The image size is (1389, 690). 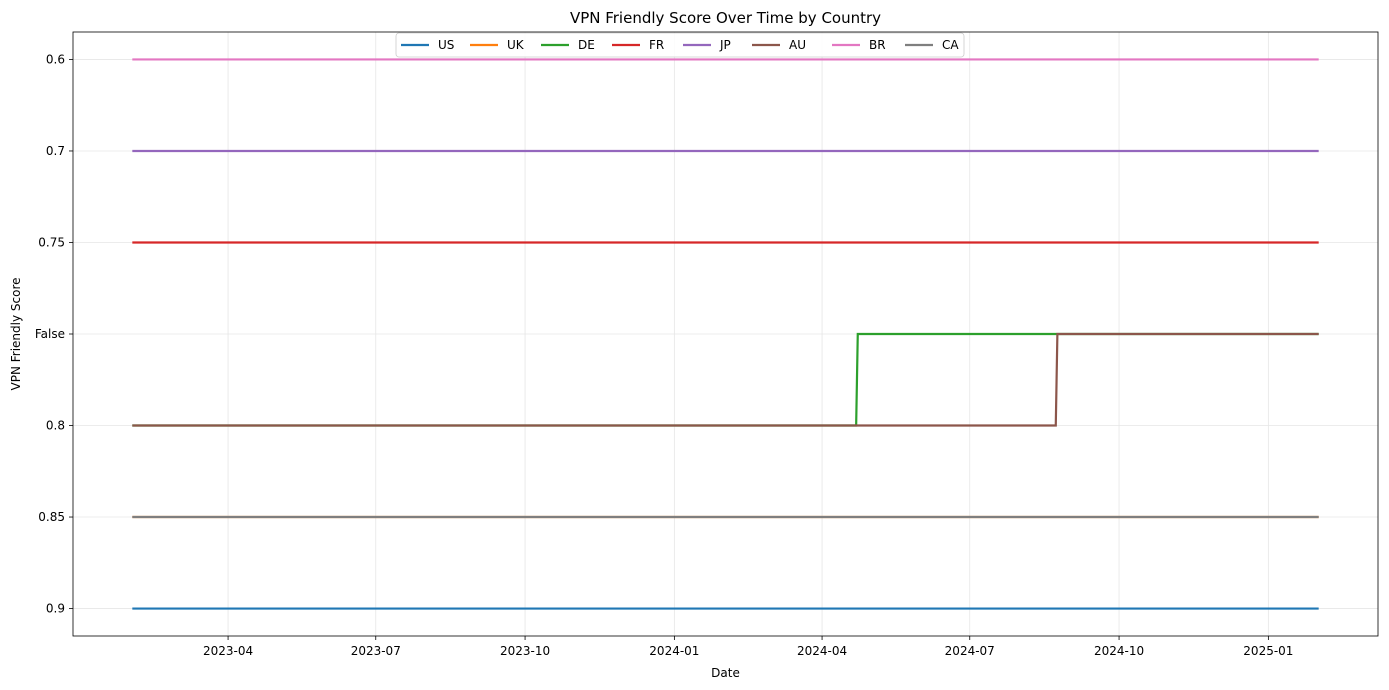 What do you see at coordinates (859, 45) in the screenshot?
I see `legend-item-br: BR` at bounding box center [859, 45].